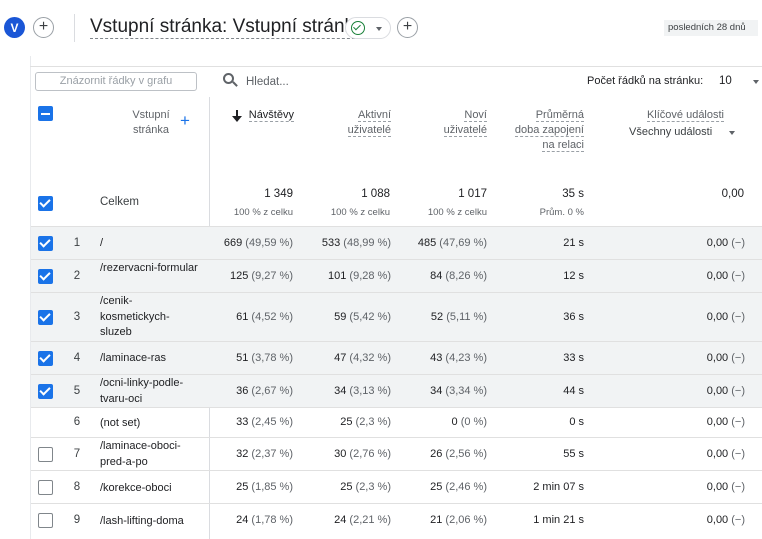 The image size is (762, 539). I want to click on row-sessions: 51 (3,78 %), so click(264, 358).